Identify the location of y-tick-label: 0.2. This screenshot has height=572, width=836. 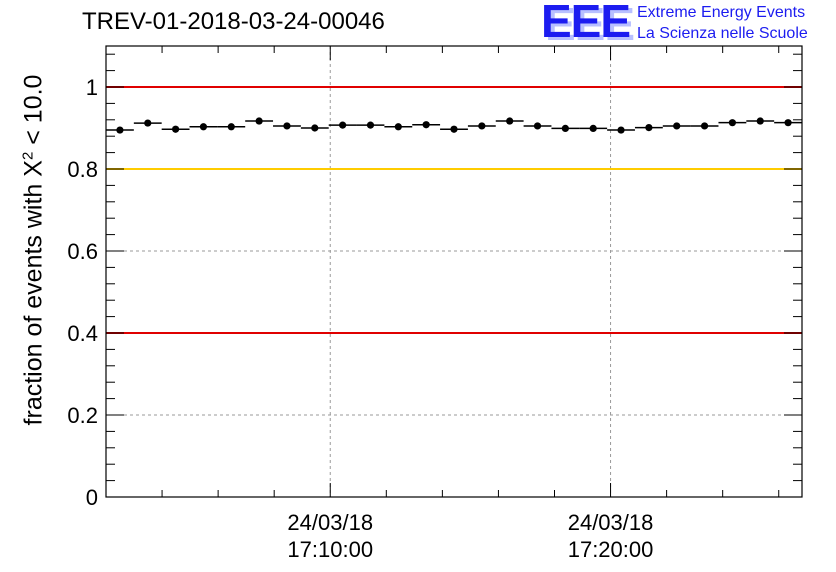
(82, 415).